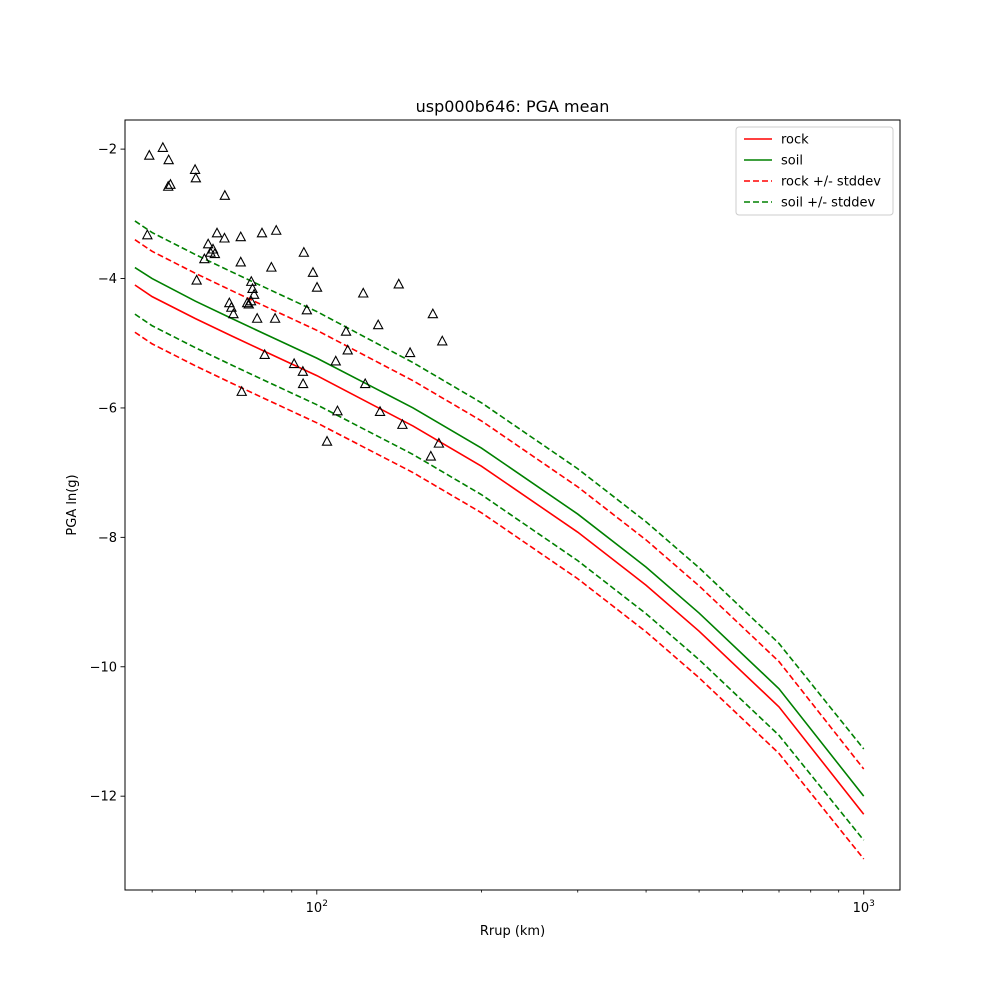 This screenshot has height=1000, width=1000. What do you see at coordinates (107, 408) in the screenshot?
I see `y-tick-label: −6` at bounding box center [107, 408].